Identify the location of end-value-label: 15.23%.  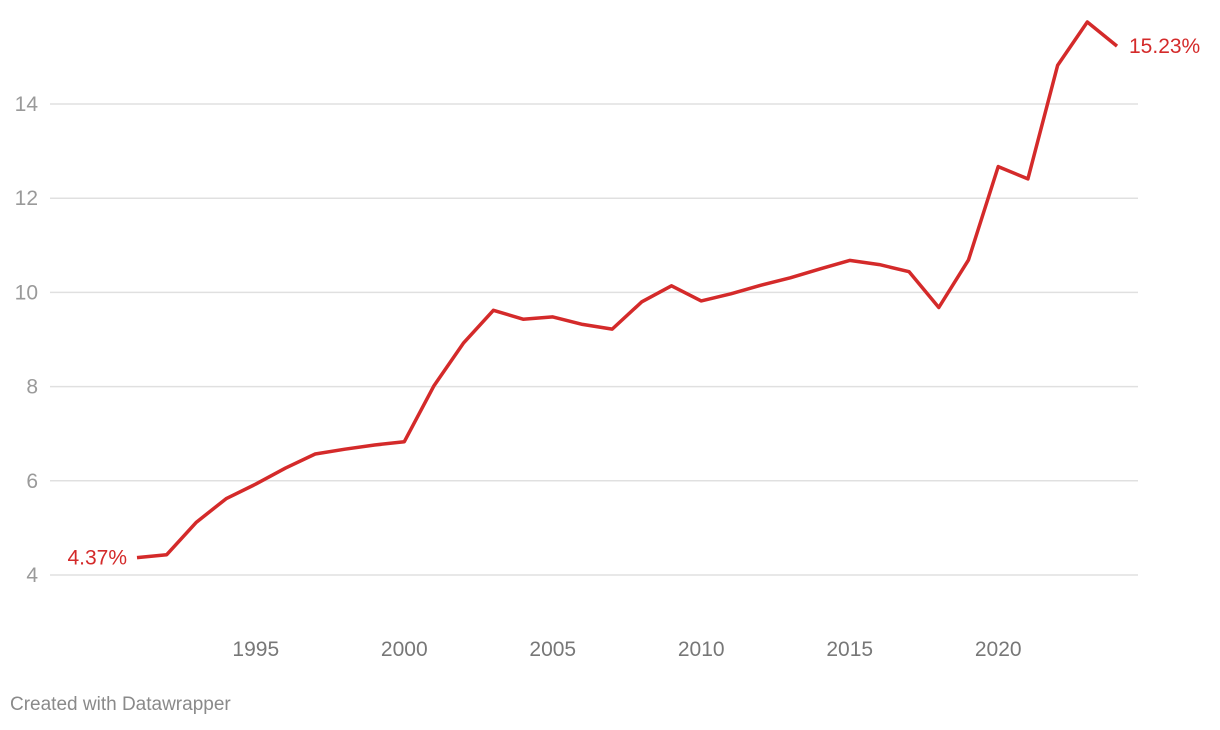
(1164, 46).